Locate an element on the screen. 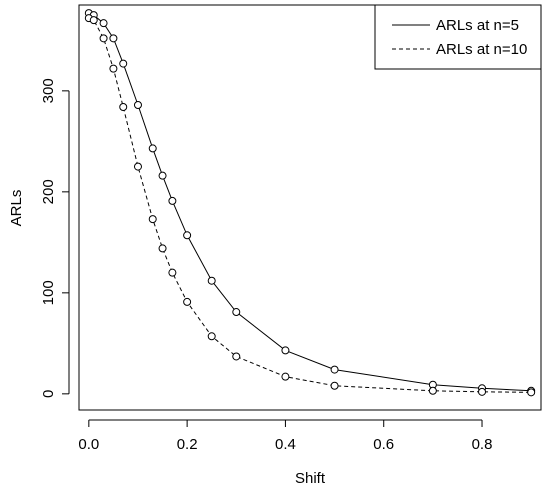 Image resolution: width=550 pixels, height=499 pixels. legend: ARLs at n=5 ARLs at n=10 is located at coordinates (458, 37).